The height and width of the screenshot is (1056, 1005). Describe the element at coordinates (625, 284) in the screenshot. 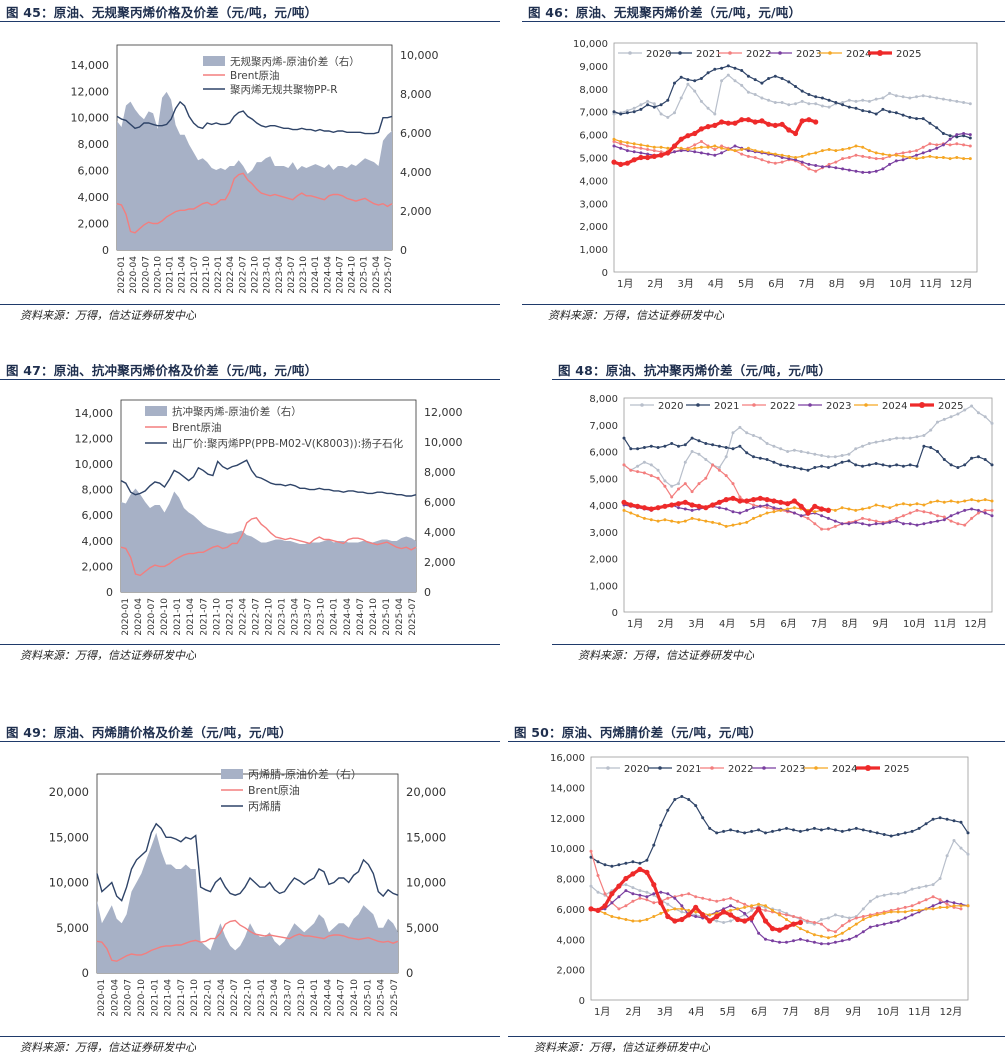

I see `x-tick-label: 1月` at that location.